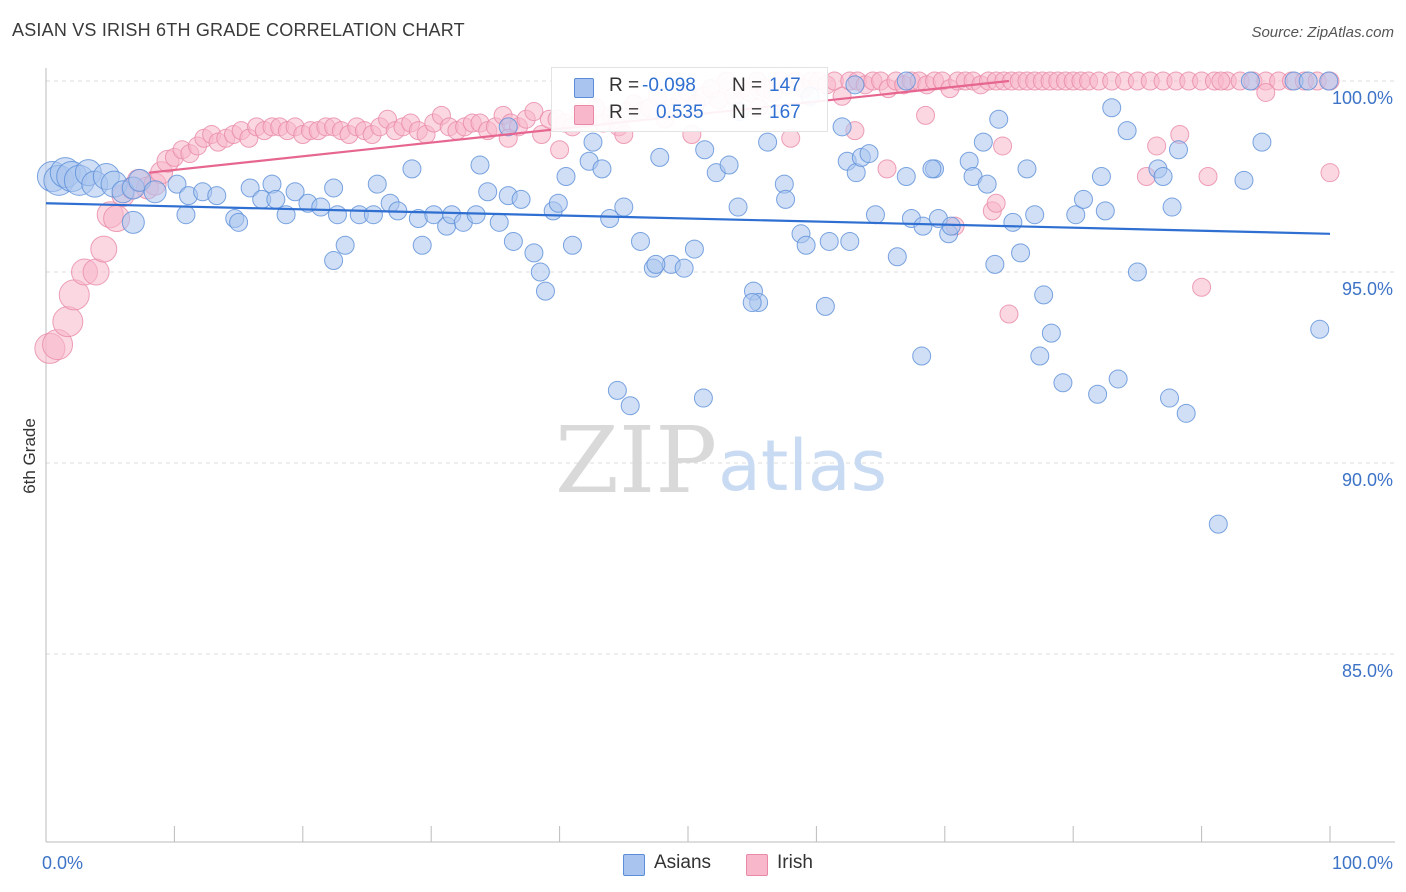  I want to click on x-tick-label: 100.0%, so click(1362, 863).